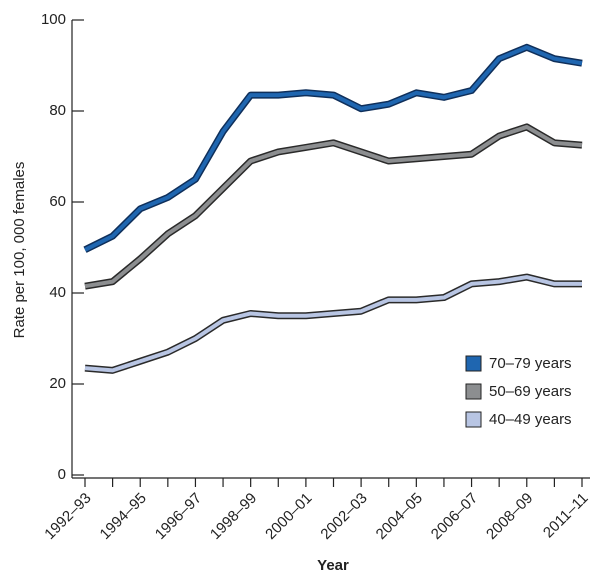  What do you see at coordinates (530, 419) in the screenshot?
I see `legend-label: 40–49 years` at bounding box center [530, 419].